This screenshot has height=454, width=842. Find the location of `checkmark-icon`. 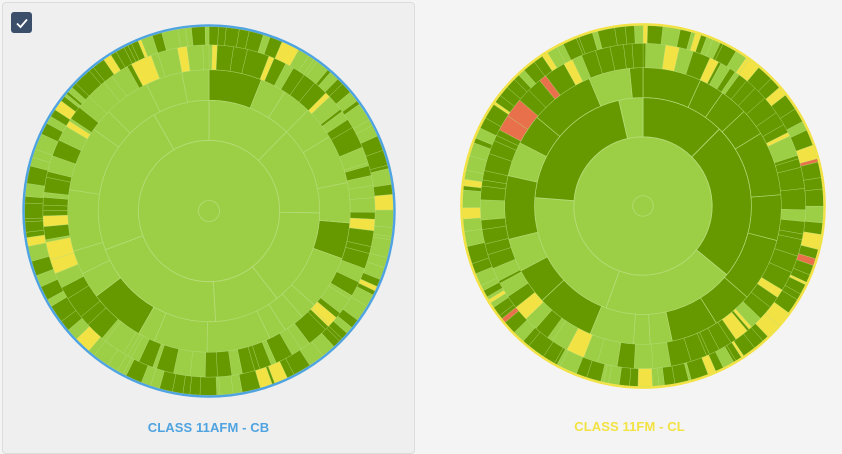

checkmark-icon is located at coordinates (21, 23).